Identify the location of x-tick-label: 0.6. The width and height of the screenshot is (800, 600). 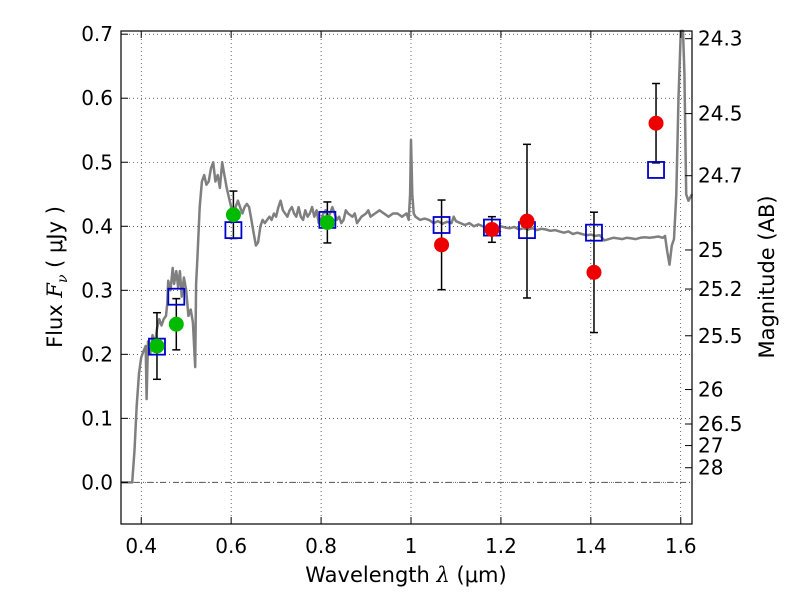
(231, 546).